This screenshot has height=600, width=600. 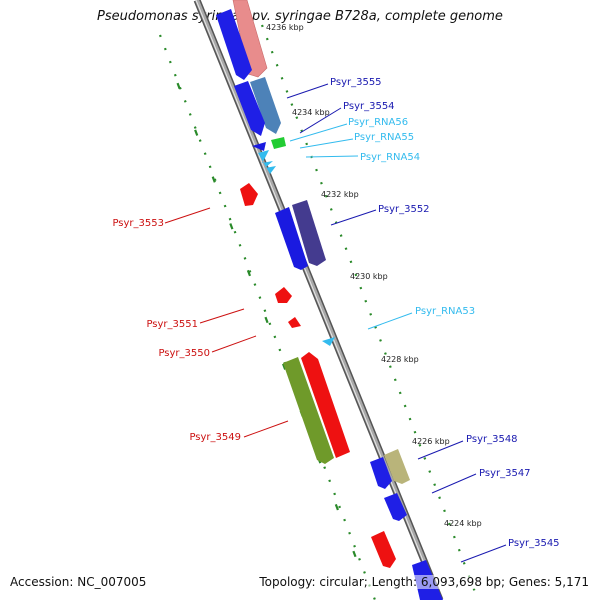 I want to click on gene-label-psyr-3550: Psyr_3550, so click(x=184, y=353).